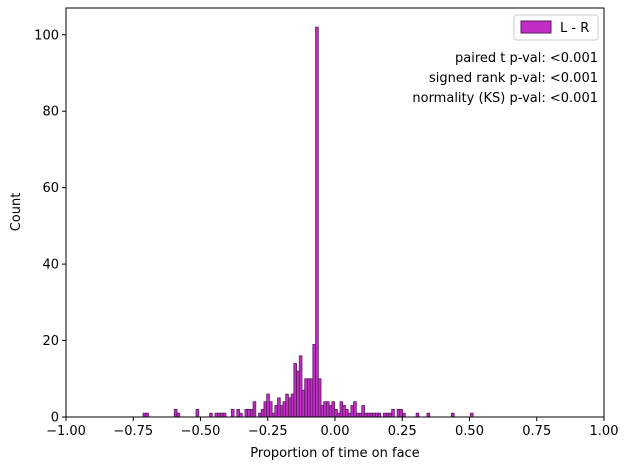  Describe the element at coordinates (604, 431) in the screenshot. I see `x-tick-label: 1.00` at that location.